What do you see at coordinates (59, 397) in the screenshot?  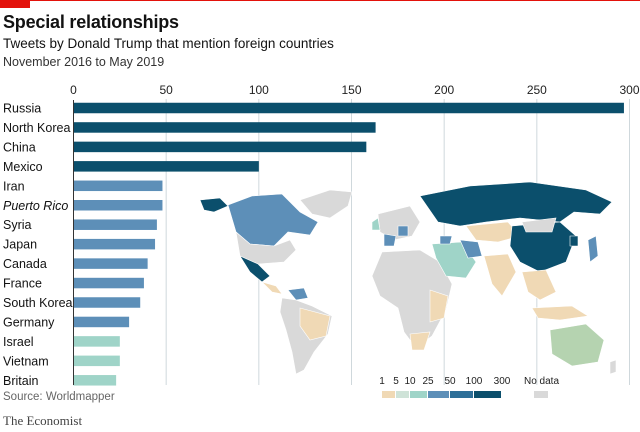 I see `source-note: Source: Worldmapper` at bounding box center [59, 397].